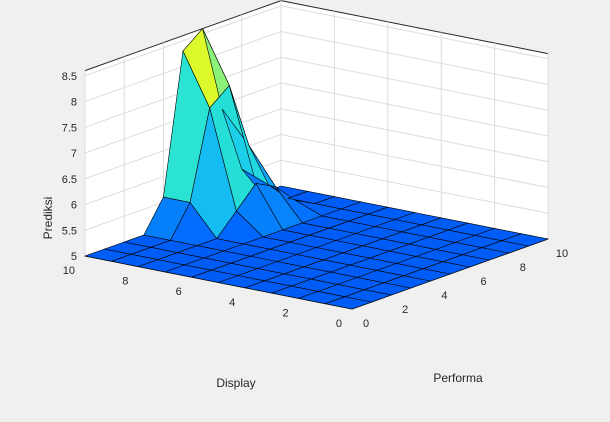 This screenshot has height=422, width=610. I want to click on z-tick-label-4: 7, so click(74, 154).